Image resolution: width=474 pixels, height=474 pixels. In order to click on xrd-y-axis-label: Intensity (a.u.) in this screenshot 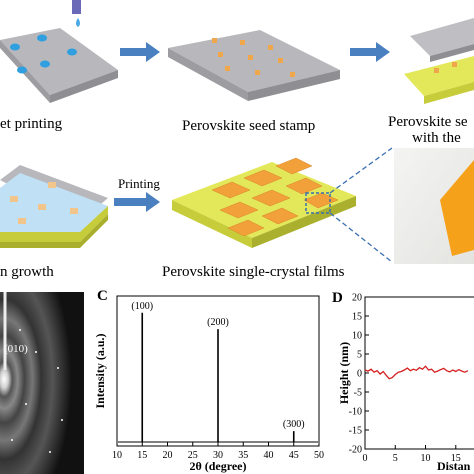, I will do `click(100, 370)`.